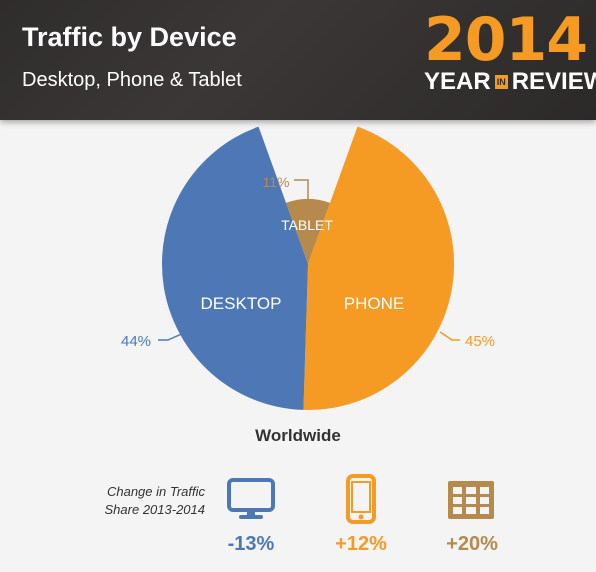  I want to click on desktop-slice-label: DESKTOP, so click(241, 303).